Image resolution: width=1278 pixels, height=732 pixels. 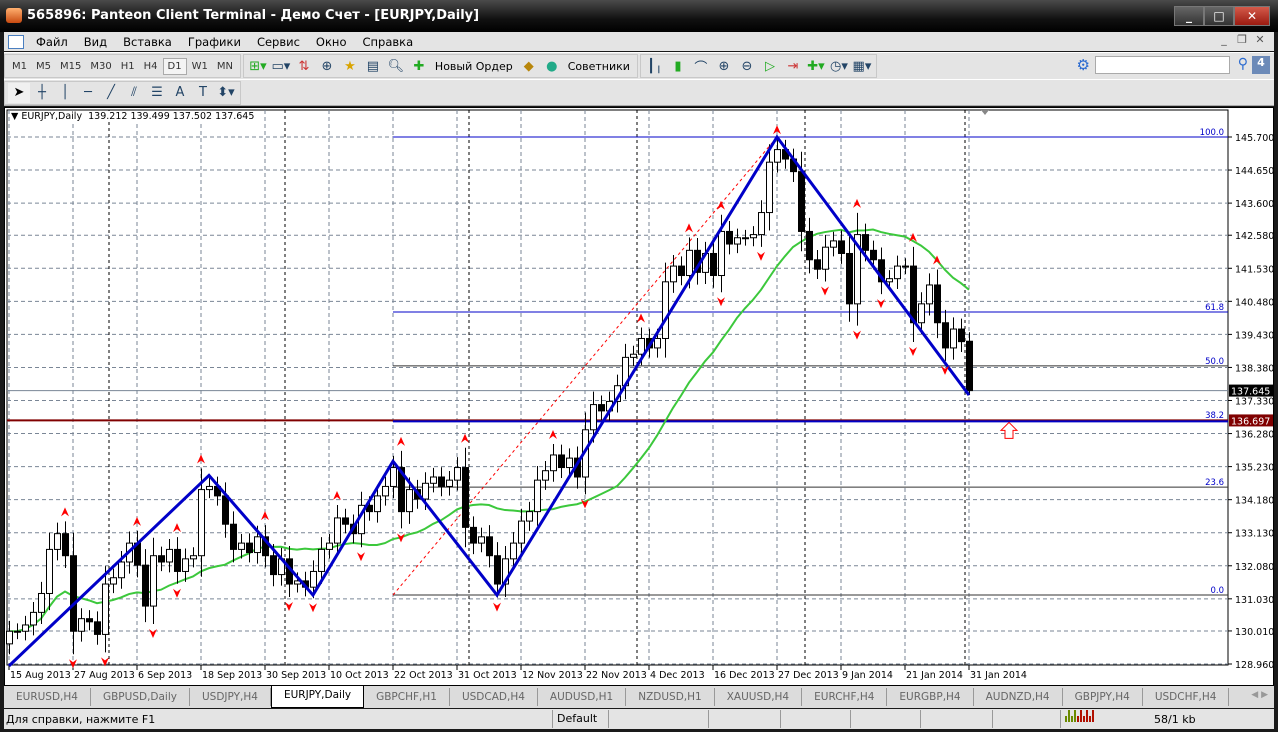 I want to click on mdi-restore-button: ❐, so click(x=1242, y=39).